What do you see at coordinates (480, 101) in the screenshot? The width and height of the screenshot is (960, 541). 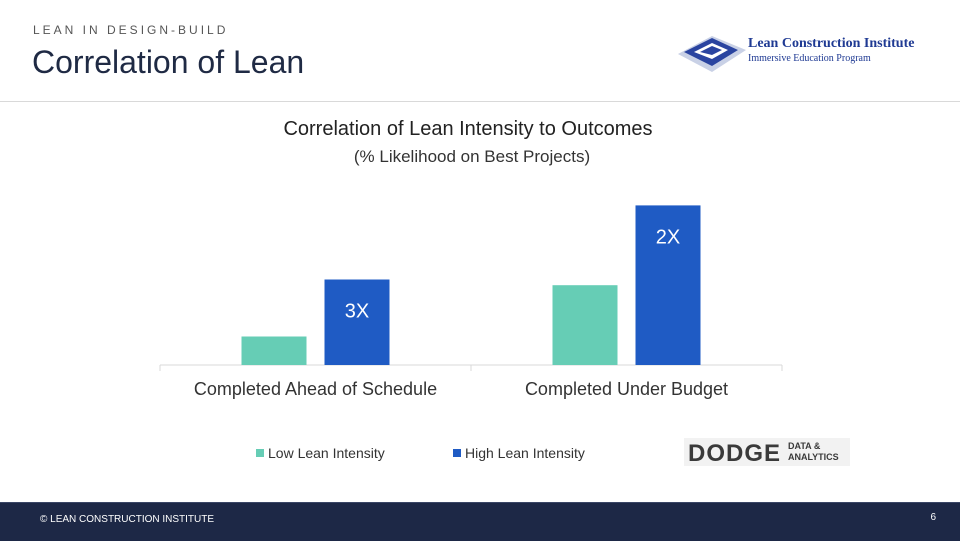 I see `header-divider` at bounding box center [480, 101].